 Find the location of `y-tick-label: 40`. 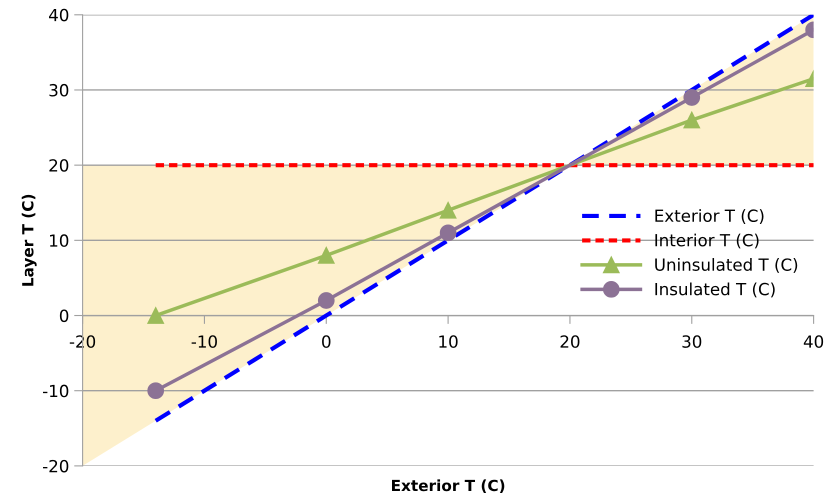

y-tick-label: 40 is located at coordinates (58, 15).